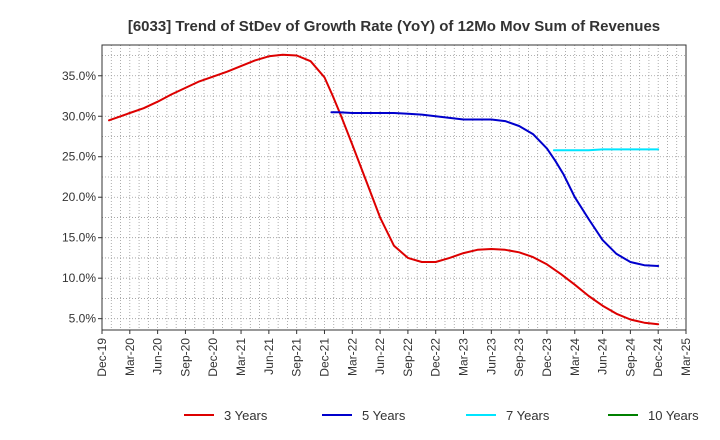 The image size is (720, 440). Describe the element at coordinates (575, 357) in the screenshot. I see `x-tick-label: Mar-24` at that location.